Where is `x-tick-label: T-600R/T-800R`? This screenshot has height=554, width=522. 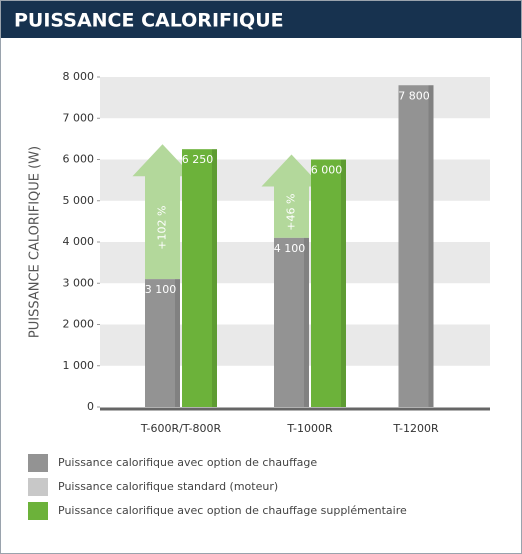 x-tick-label: T-600R/T-800R is located at coordinates (181, 428).